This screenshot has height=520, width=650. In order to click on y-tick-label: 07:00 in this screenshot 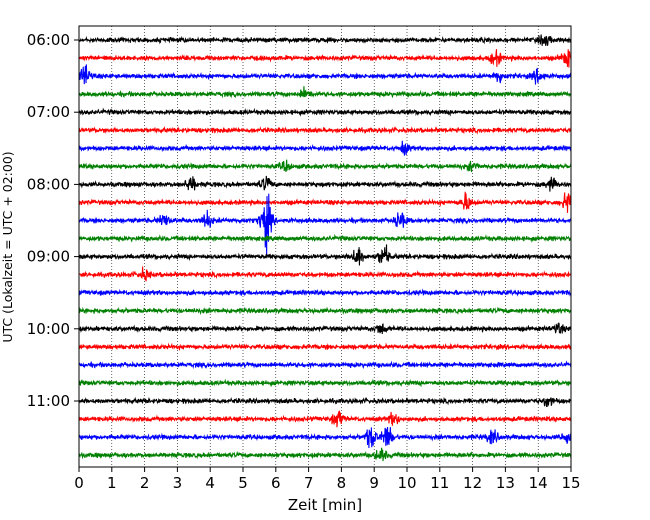, I will do `click(48, 112)`.